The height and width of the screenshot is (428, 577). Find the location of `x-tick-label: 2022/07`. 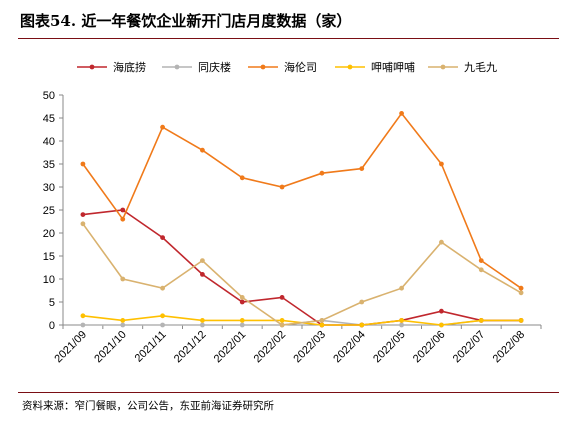

x-tick-label: 2022/07 is located at coordinates (469, 347).